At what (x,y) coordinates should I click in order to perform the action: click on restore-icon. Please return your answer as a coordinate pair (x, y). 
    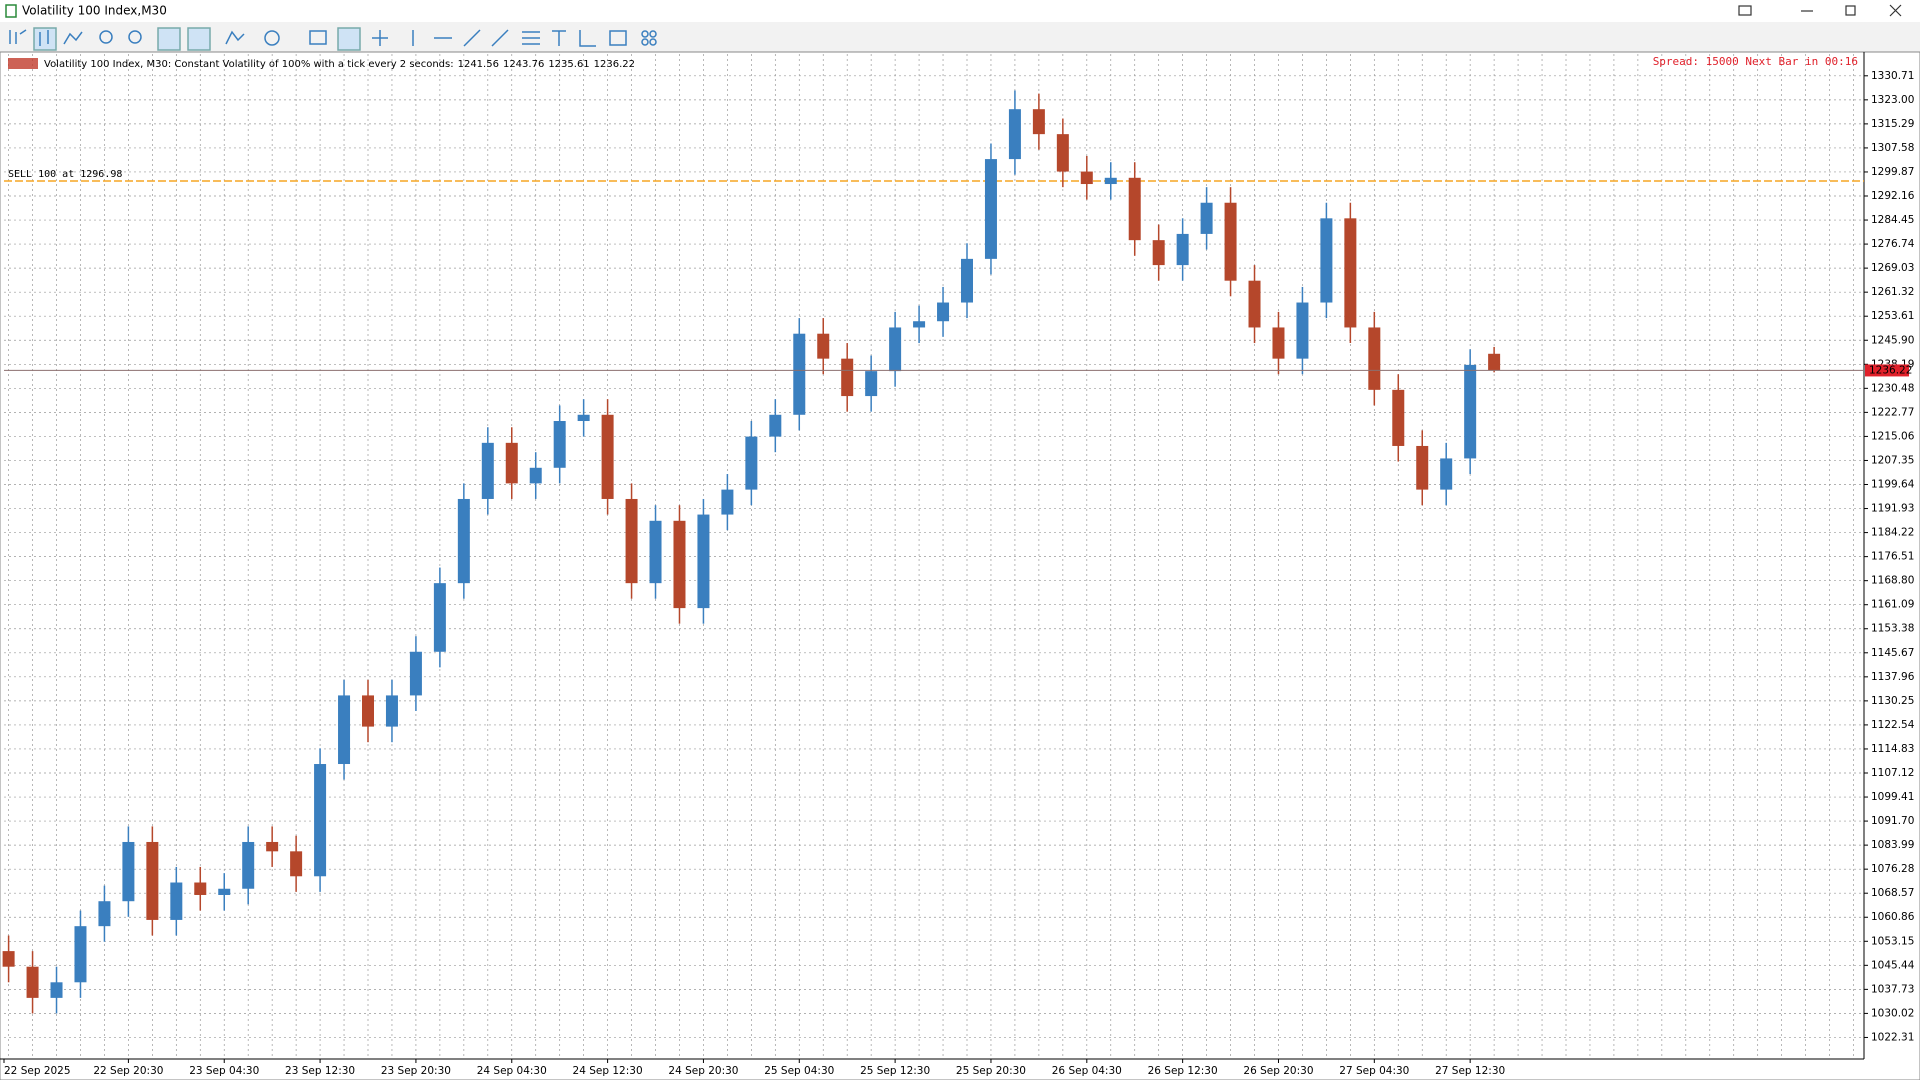
    Looking at the image, I should click on (1745, 10).